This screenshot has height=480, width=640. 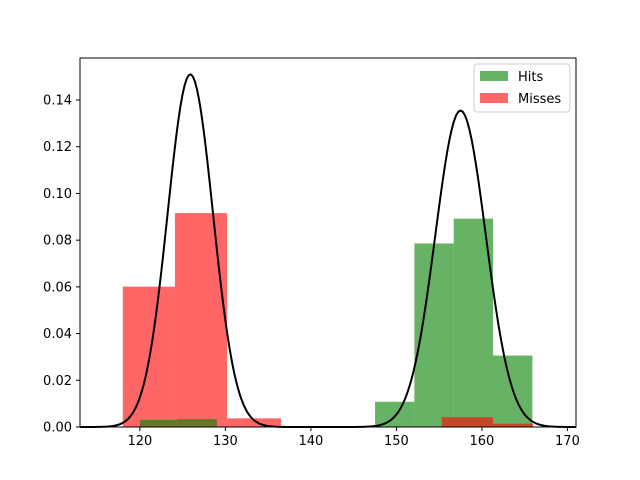 I want to click on legend: Hits Misses, so click(x=522, y=88).